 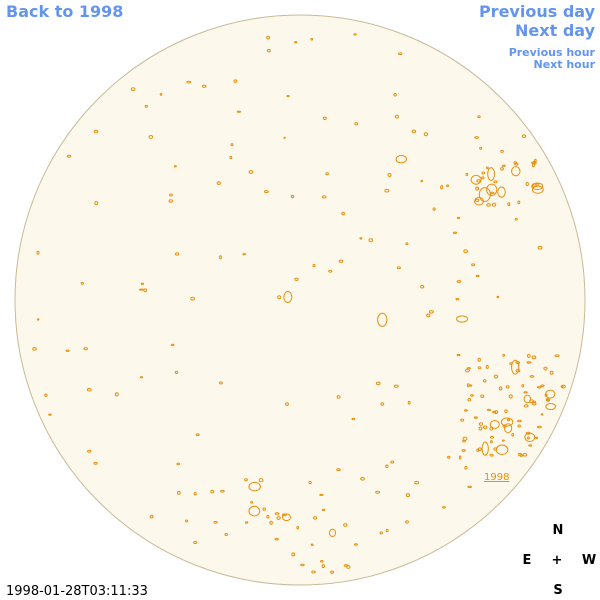 What do you see at coordinates (496, 477) in the screenshot?
I see `region-label: 1998` at bounding box center [496, 477].